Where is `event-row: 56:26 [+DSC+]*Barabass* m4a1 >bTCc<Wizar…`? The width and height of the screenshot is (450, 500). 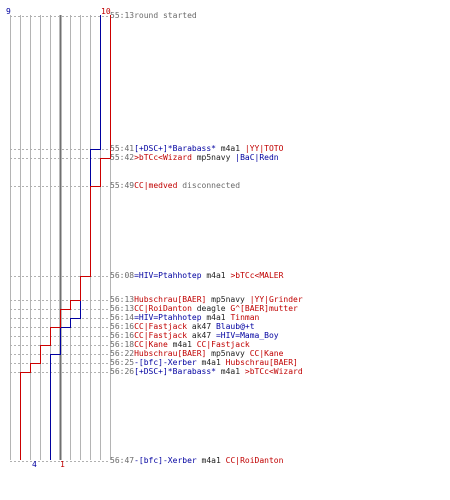 event-row: 56:26 [+DSC+]*Barabass* m4a1 >bTCc<Wizar… is located at coordinates (206, 372).